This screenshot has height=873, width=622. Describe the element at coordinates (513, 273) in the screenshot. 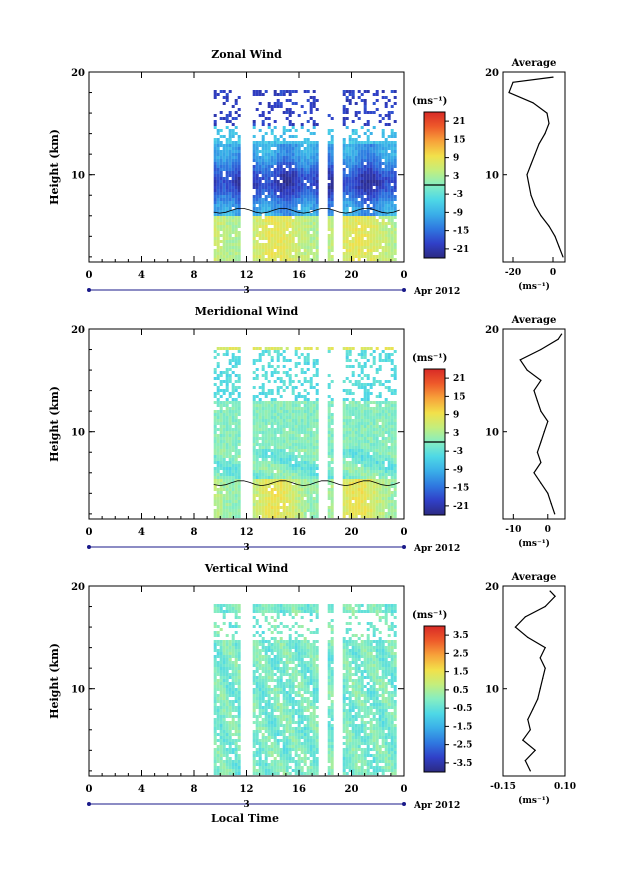

I see `average-x-tick-label: -20` at that location.